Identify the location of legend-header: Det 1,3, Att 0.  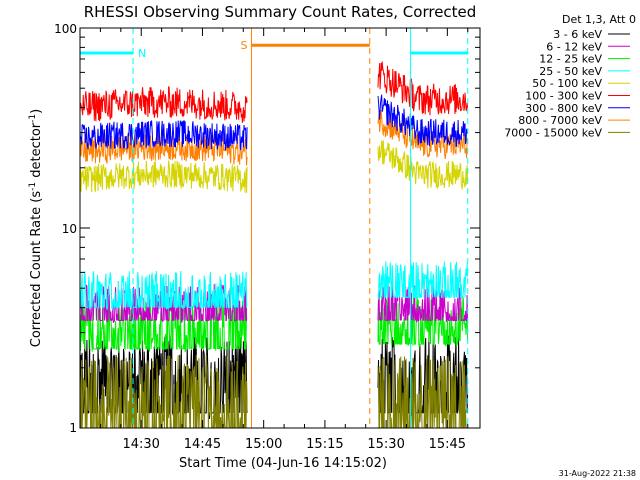
(599, 19).